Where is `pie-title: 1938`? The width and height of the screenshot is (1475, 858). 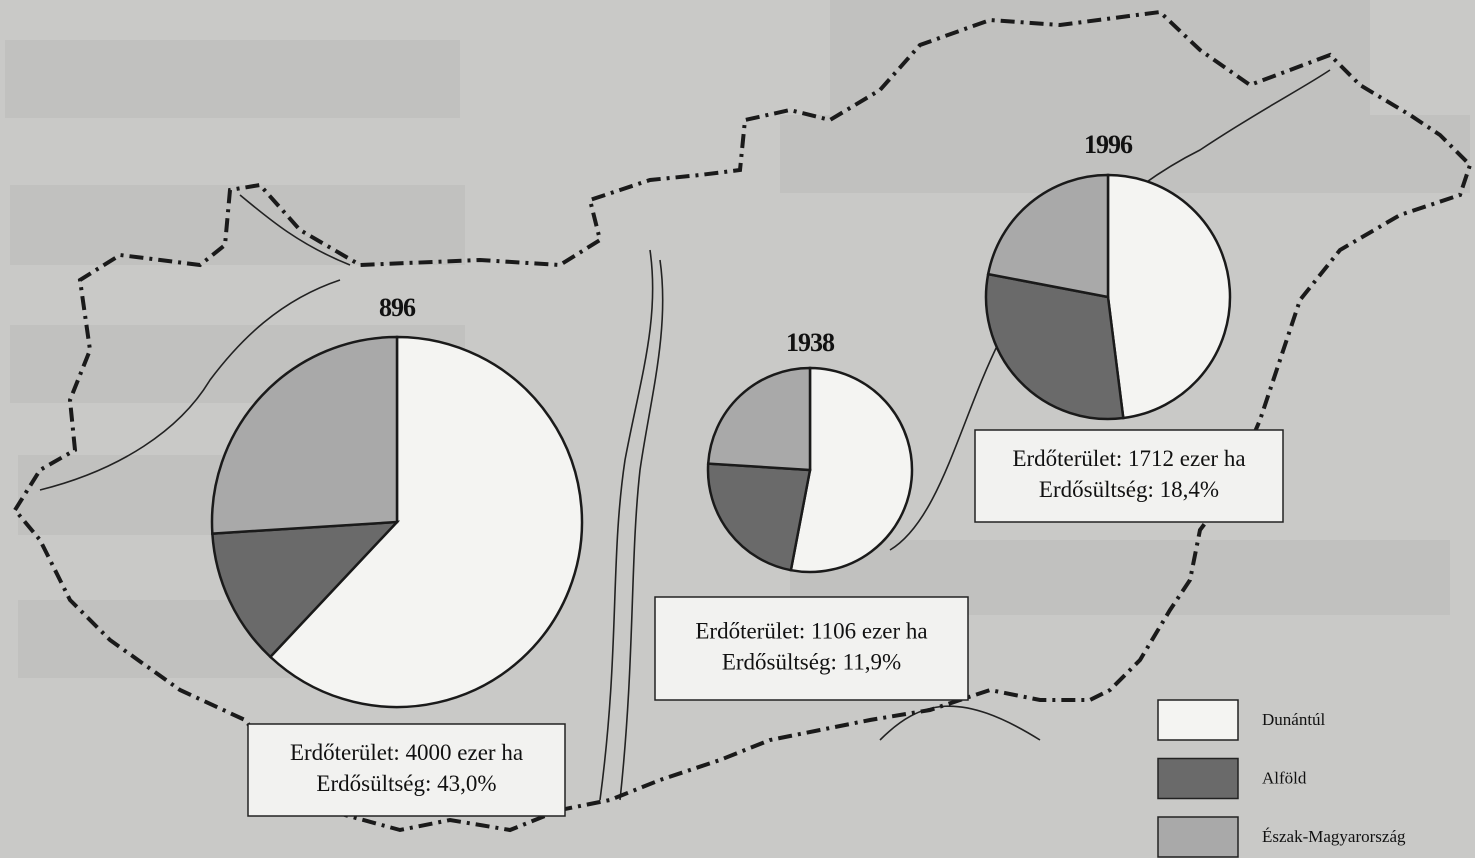
pie-title: 1938 is located at coordinates (810, 342).